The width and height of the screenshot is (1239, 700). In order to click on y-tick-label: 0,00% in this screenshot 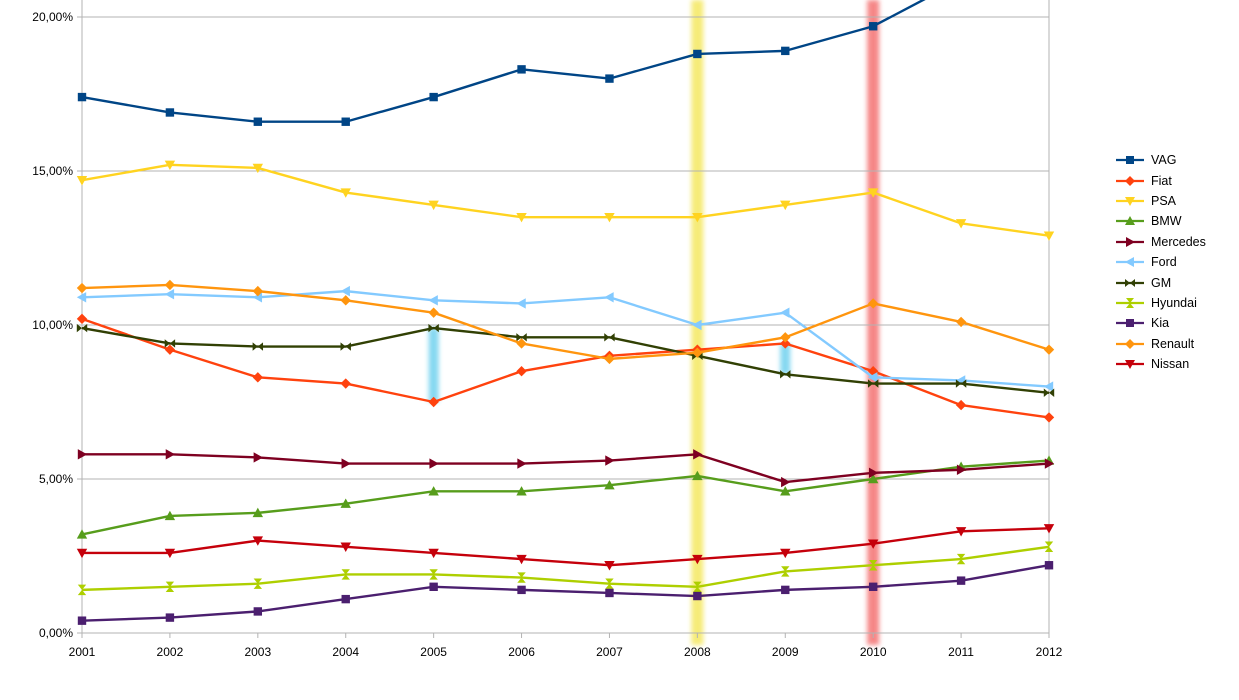, I will do `click(56, 633)`.